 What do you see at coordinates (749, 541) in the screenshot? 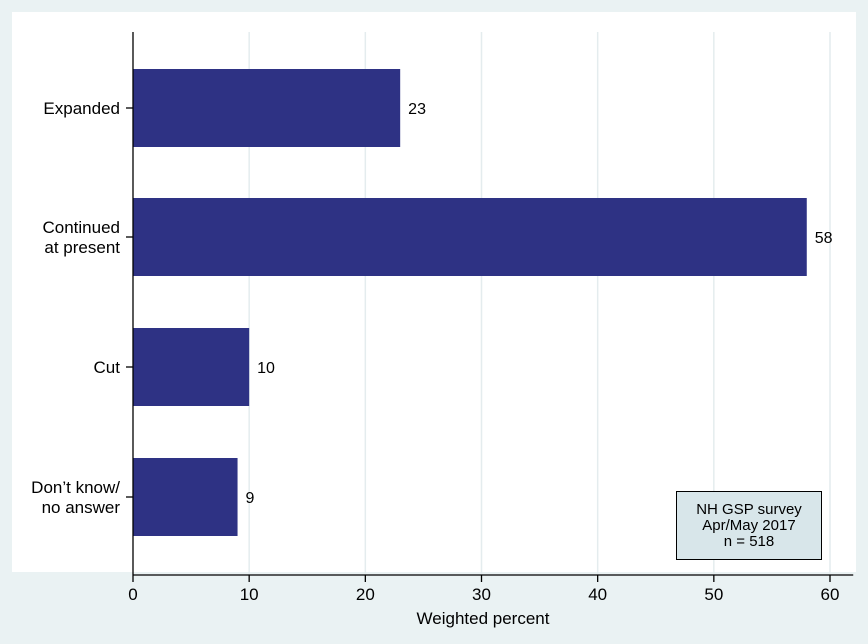
I see `note-line-3: n = 518` at bounding box center [749, 541].